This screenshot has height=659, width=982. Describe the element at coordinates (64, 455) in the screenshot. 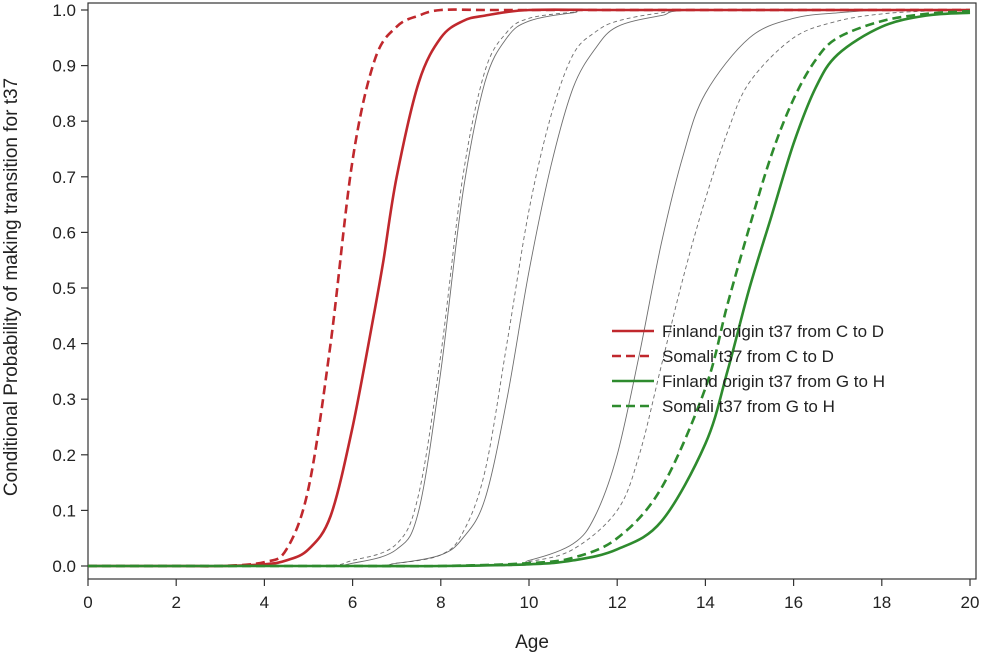

I see `y-tick-label: 0.2` at that location.